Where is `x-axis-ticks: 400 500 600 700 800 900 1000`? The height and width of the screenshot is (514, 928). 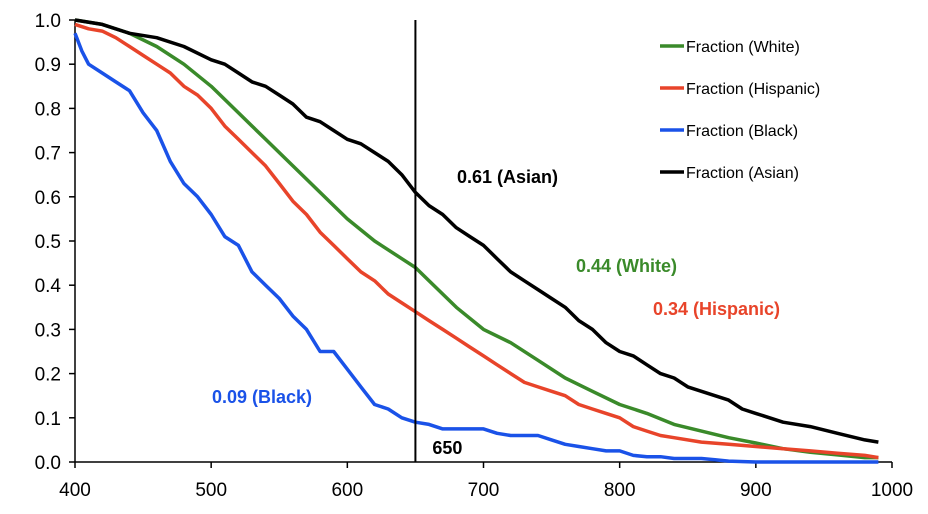 x-axis-ticks: 400 500 600 700 800 900 1000 is located at coordinates (486, 481).